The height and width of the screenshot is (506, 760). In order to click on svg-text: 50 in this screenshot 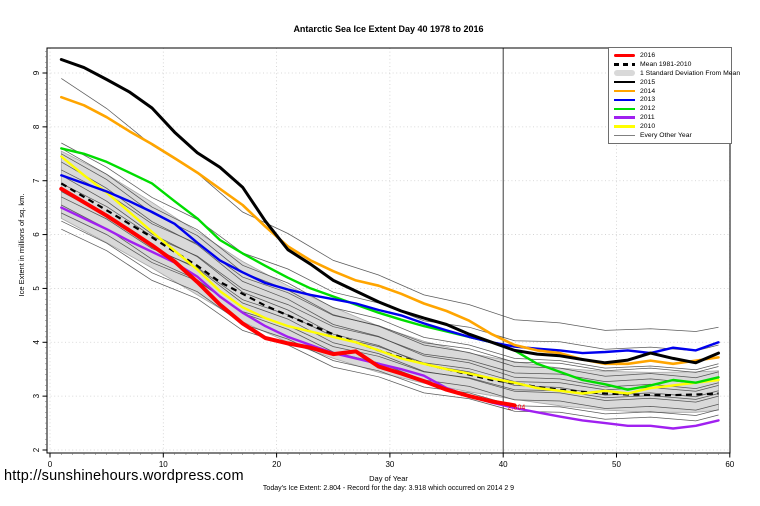, I will do `click(616, 464)`.